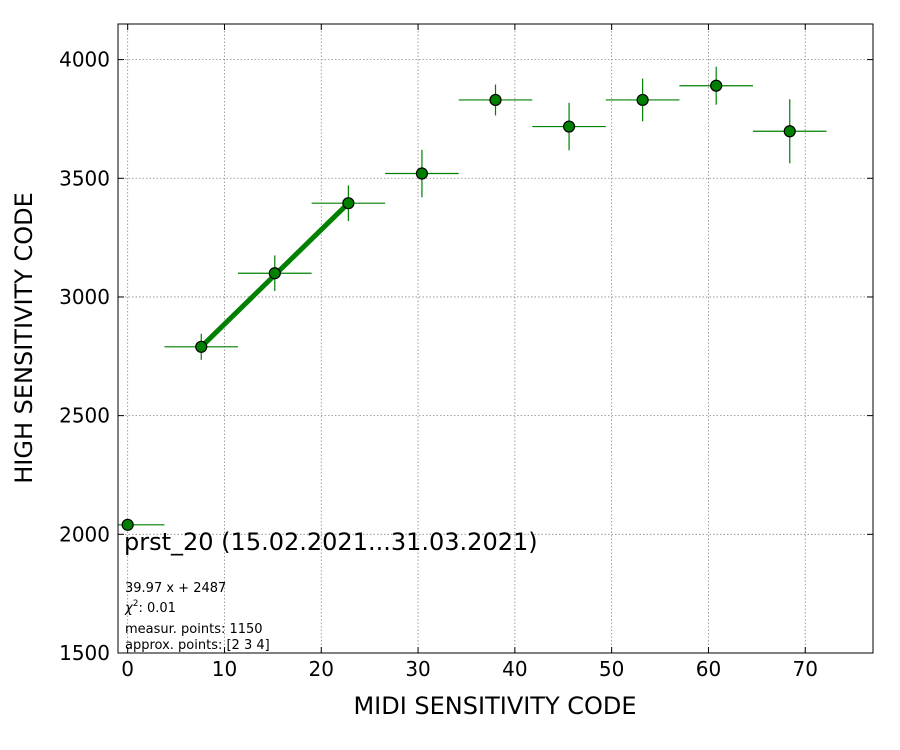  What do you see at coordinates (136, 604) in the screenshot?
I see `annotation-chi-sup: 2` at bounding box center [136, 604].